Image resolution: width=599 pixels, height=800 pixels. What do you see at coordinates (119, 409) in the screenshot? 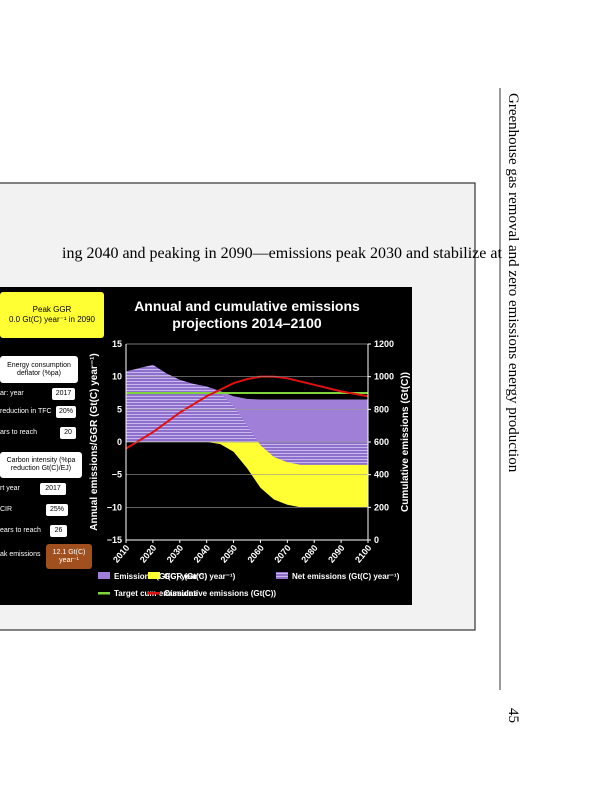
I see `y-tick-label: 5` at bounding box center [119, 409].